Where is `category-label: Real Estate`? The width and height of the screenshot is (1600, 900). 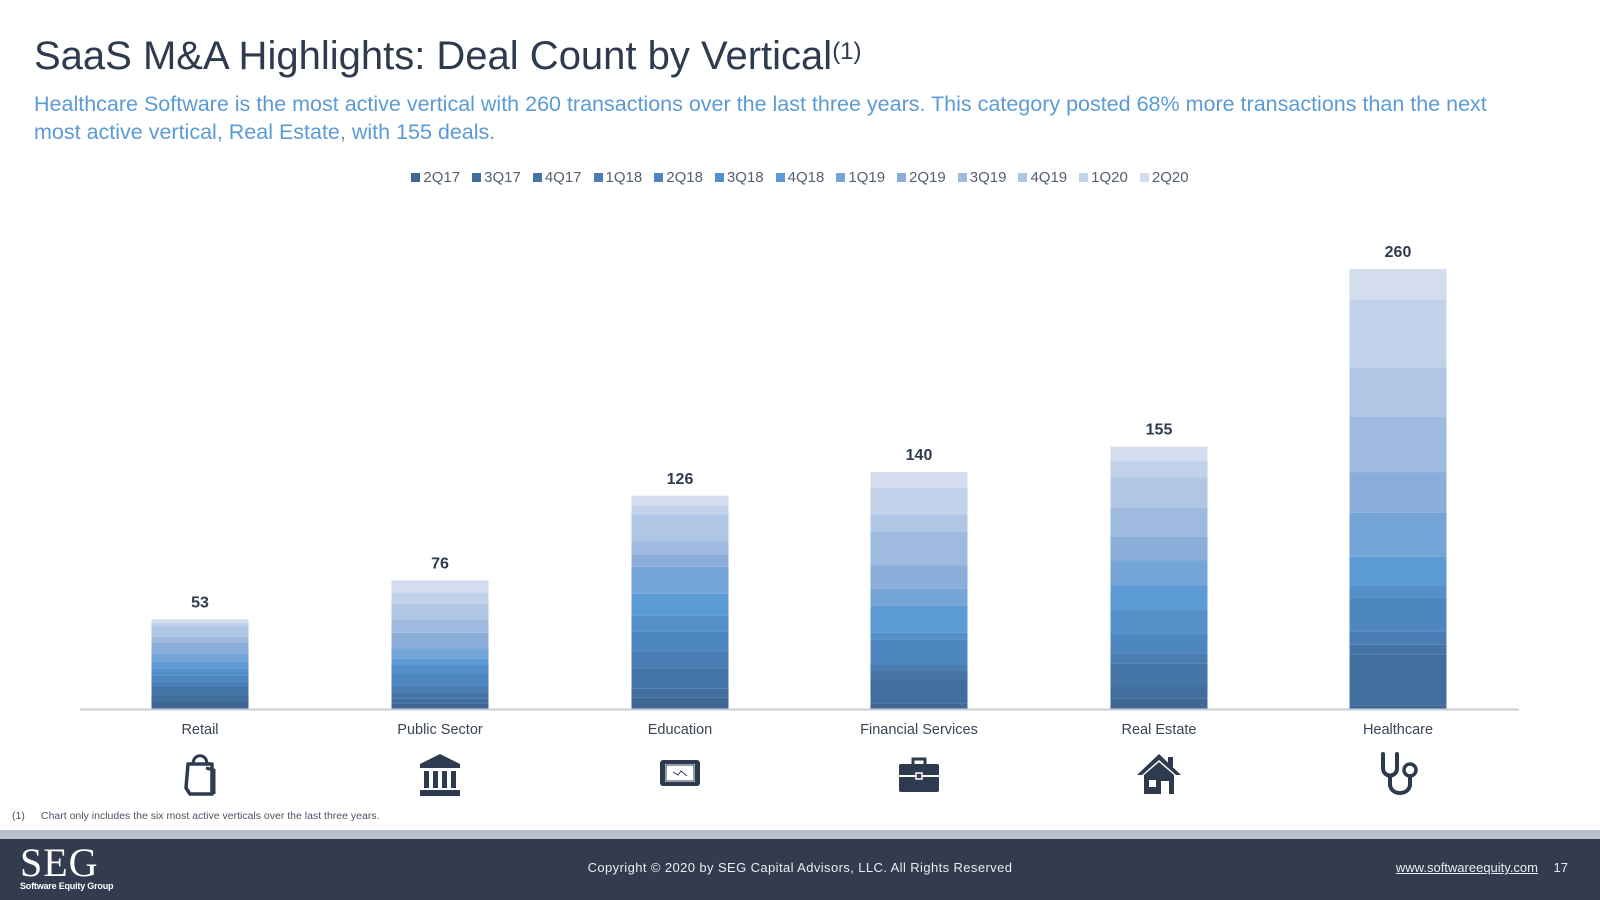 category-label: Real Estate is located at coordinates (1159, 730).